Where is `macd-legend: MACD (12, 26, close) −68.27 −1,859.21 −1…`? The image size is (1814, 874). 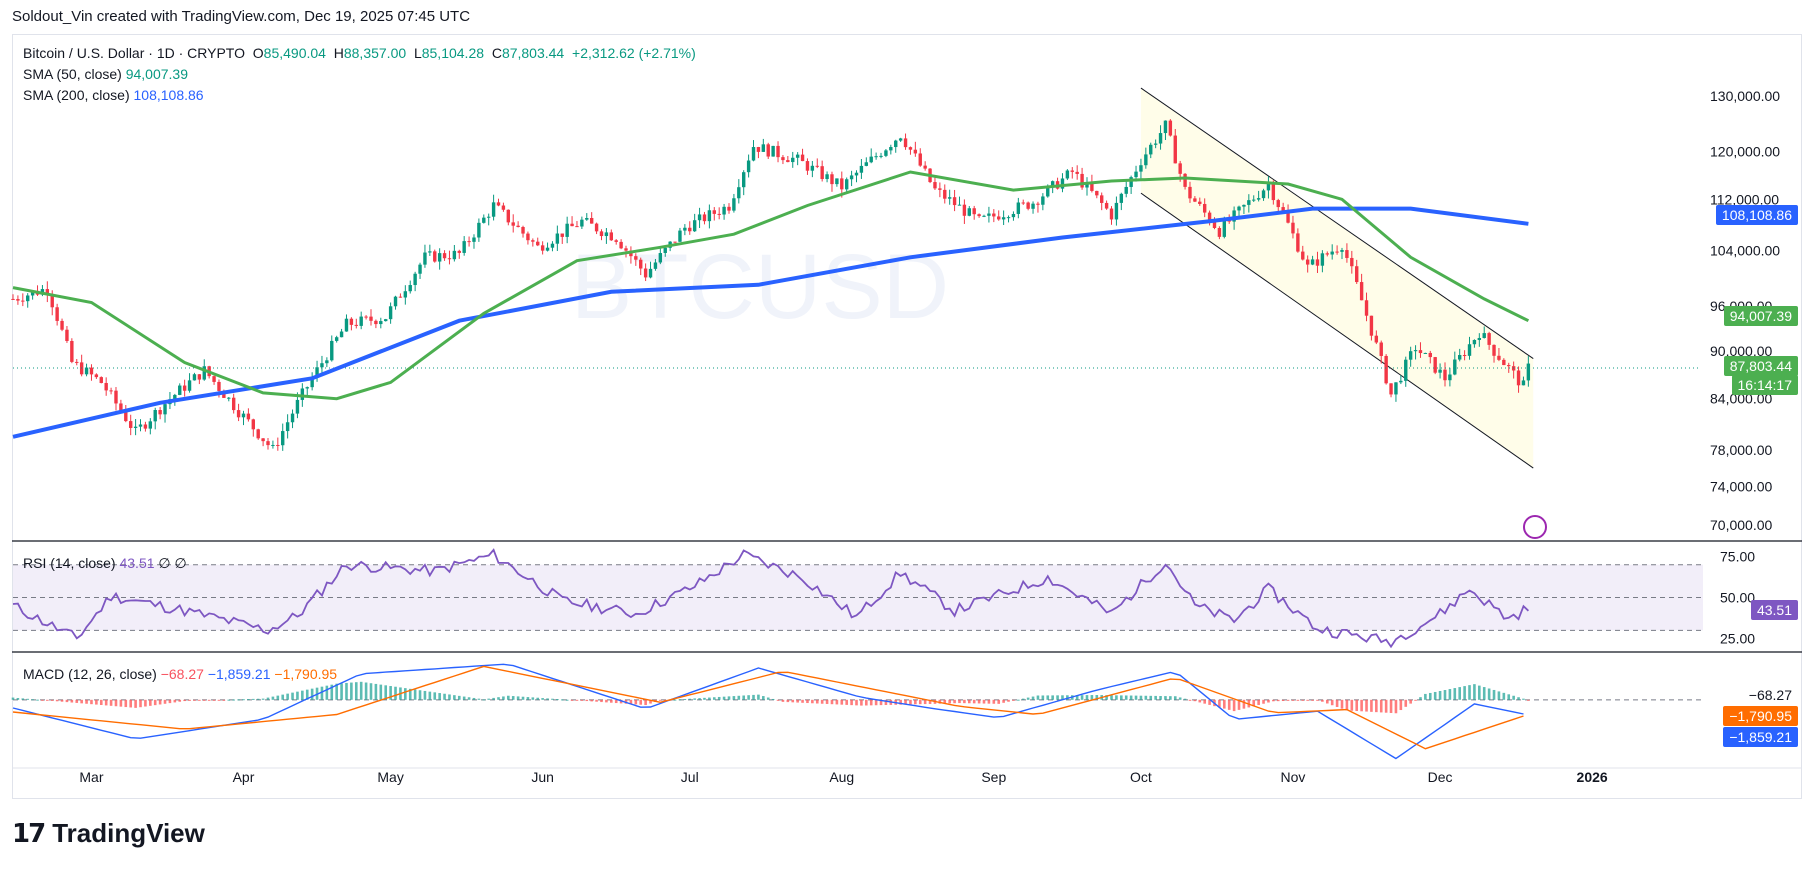 macd-legend: MACD (12, 26, close) −68.27 −1,859.21 −1… is located at coordinates (180, 674).